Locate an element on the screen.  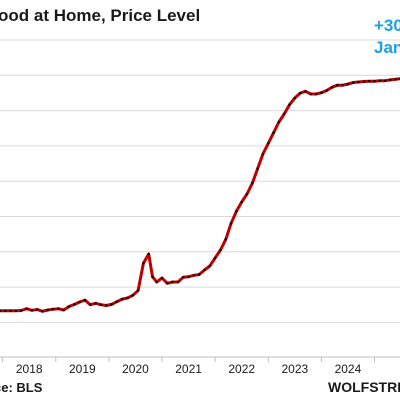
change-annotation: +30 is located at coordinates (387, 25).